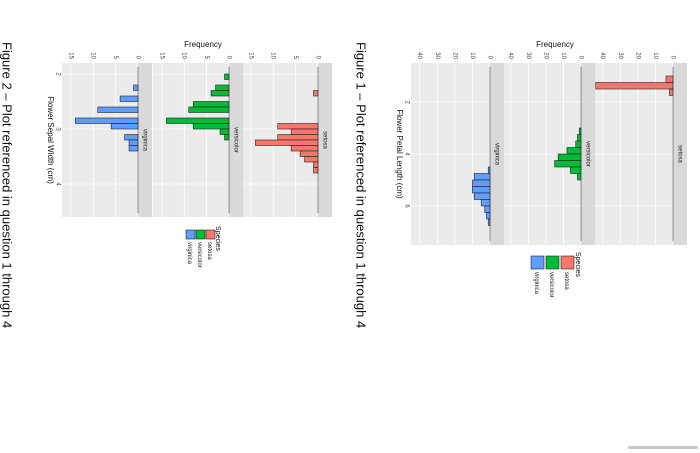 The height and width of the screenshot is (453, 700). What do you see at coordinates (406, 206) in the screenshot?
I see `x-tick-label: 6` at bounding box center [406, 206].